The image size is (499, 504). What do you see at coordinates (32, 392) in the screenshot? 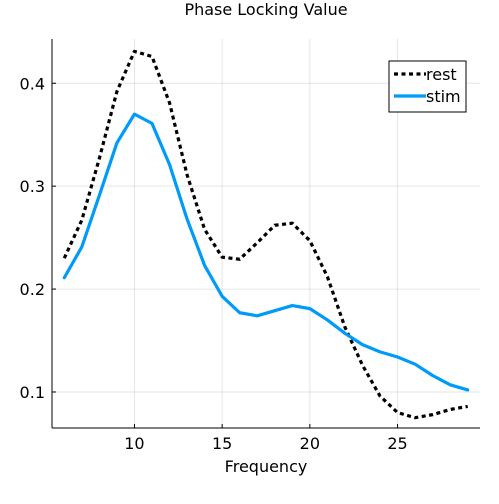
I see `y-tick-label-0: 0.1` at bounding box center [32, 392].